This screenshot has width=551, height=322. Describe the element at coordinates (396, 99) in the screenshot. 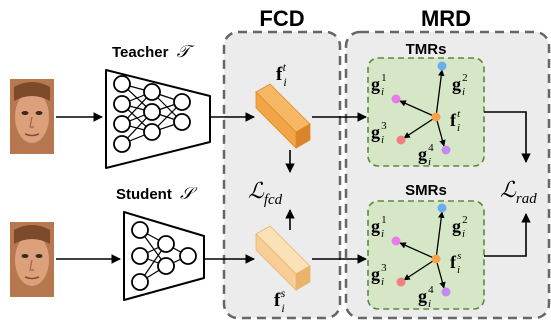

I see `tmrs-node-g1` at that location.